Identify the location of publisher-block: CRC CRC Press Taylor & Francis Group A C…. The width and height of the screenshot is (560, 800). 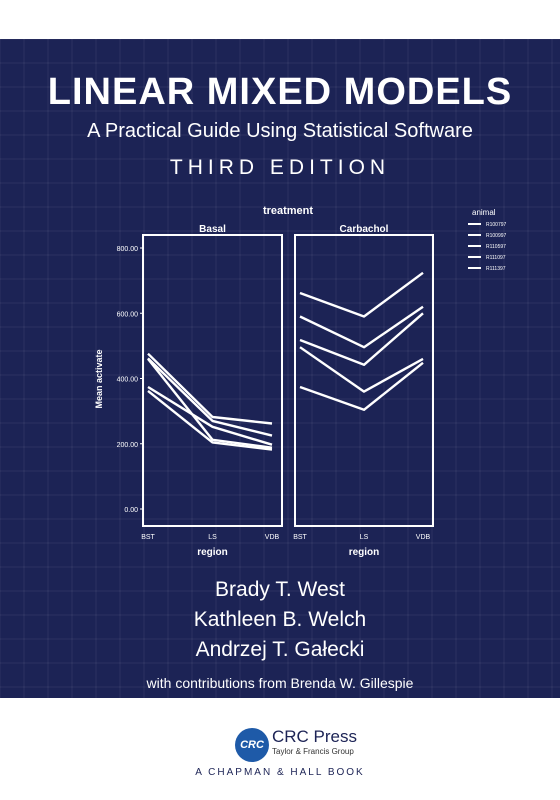
(280, 755).